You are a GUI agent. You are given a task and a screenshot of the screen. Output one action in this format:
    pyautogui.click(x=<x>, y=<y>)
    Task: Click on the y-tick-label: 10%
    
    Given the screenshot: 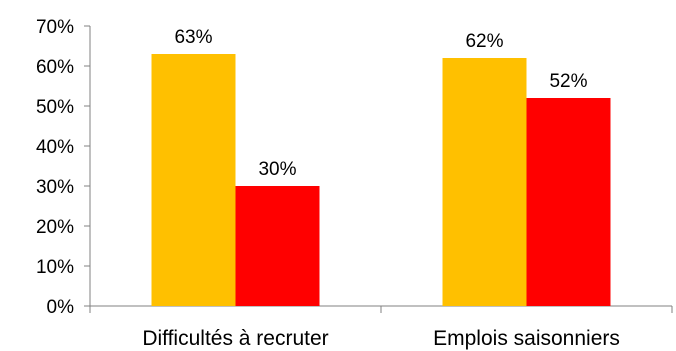 What is the action you would take?
    pyautogui.click(x=55, y=267)
    